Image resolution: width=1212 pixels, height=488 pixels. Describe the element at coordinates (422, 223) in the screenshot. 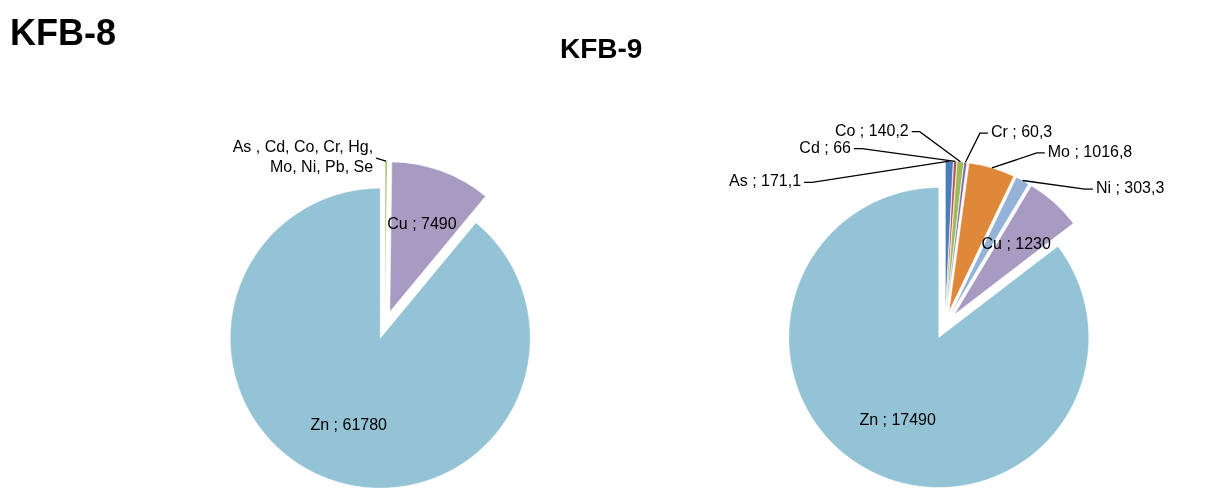

I see `slice-label: Cu ; 7490` at that location.